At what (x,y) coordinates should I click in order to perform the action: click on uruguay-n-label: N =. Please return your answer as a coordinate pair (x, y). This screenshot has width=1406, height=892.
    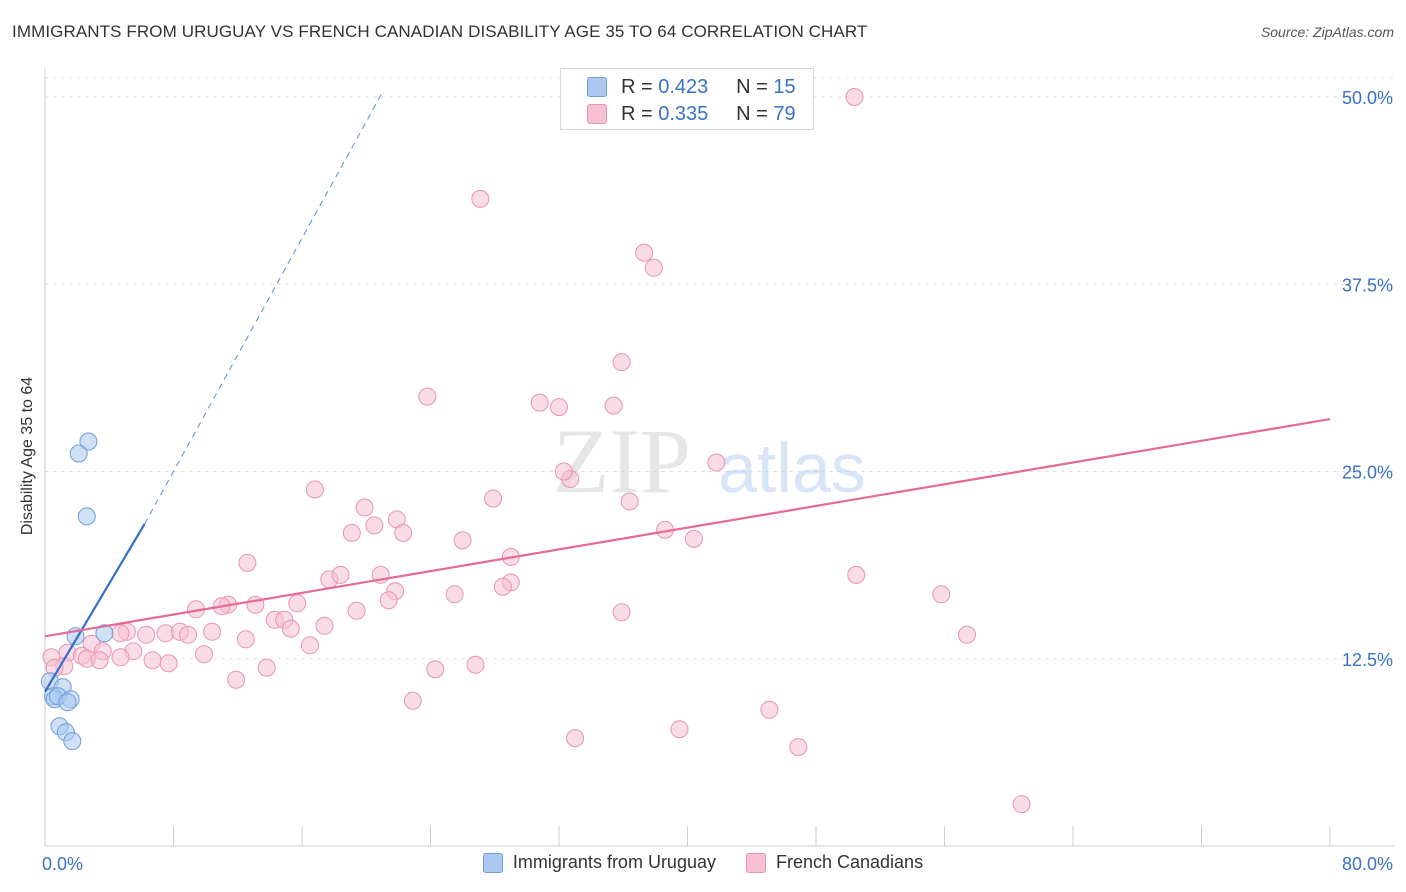
    Looking at the image, I should click on (752, 86).